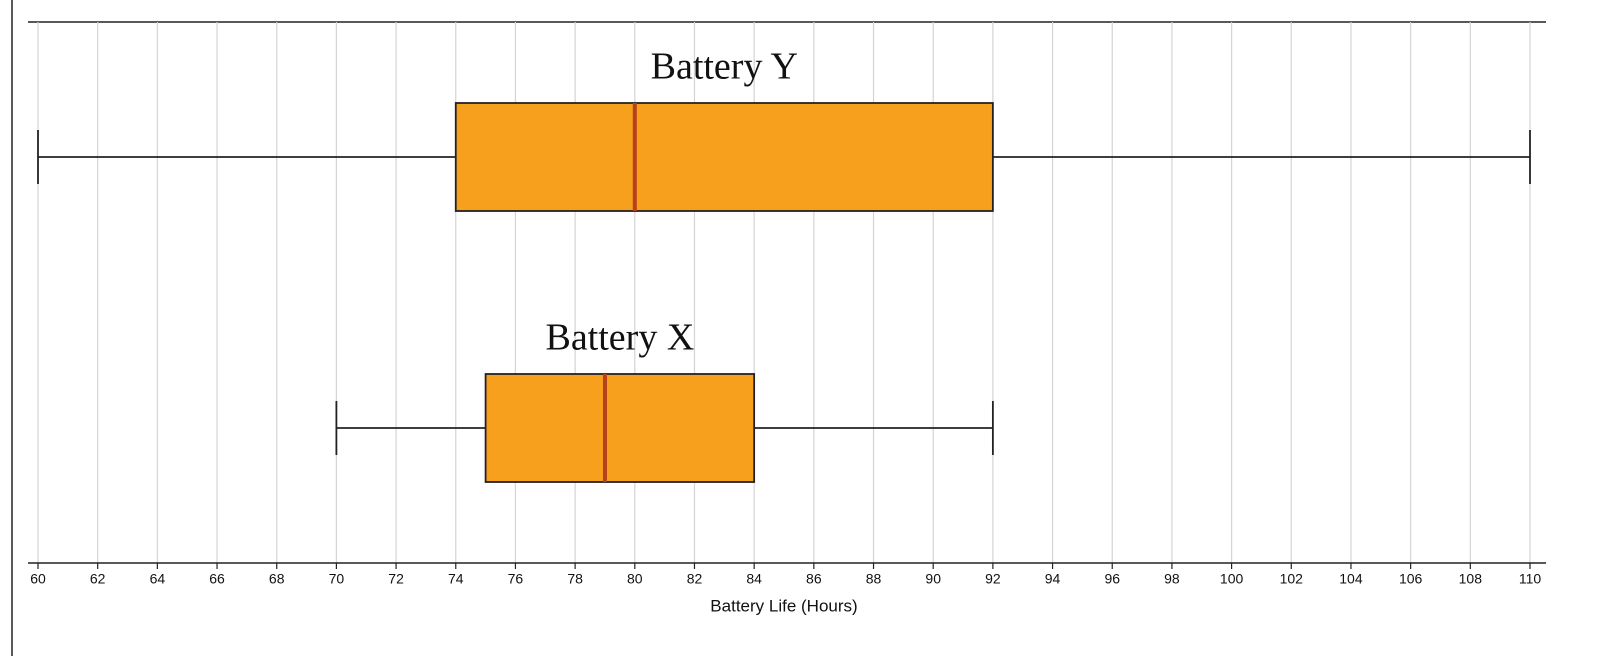 This screenshot has width=1617, height=656. Describe the element at coordinates (1351, 579) in the screenshot. I see `x-tick-label: 104` at that location.